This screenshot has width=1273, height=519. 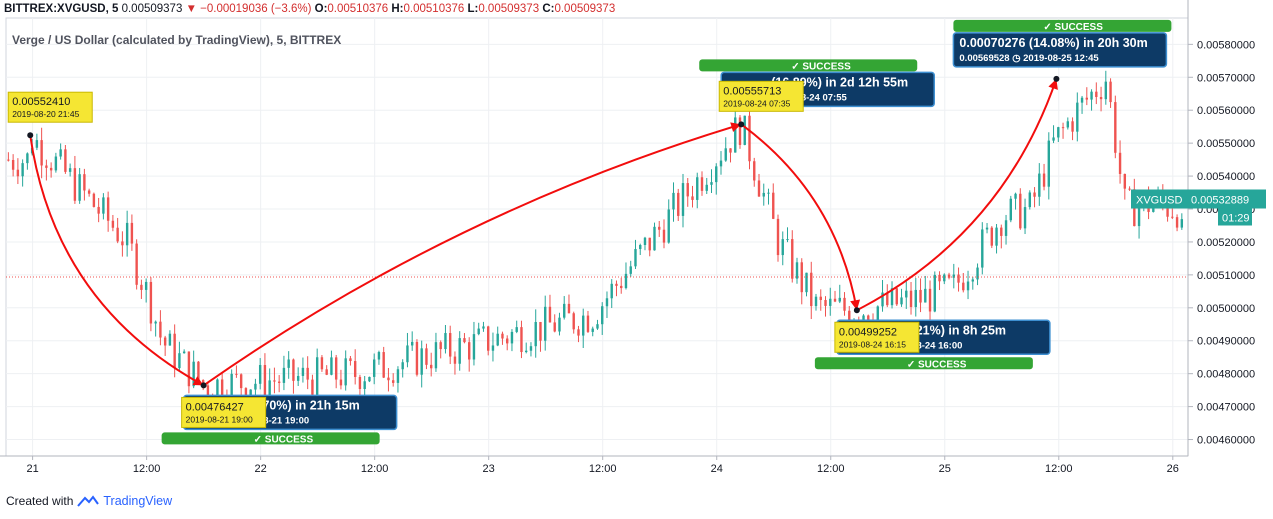 I want to click on y-tick-label: 0.00550000, so click(x=1226, y=144).